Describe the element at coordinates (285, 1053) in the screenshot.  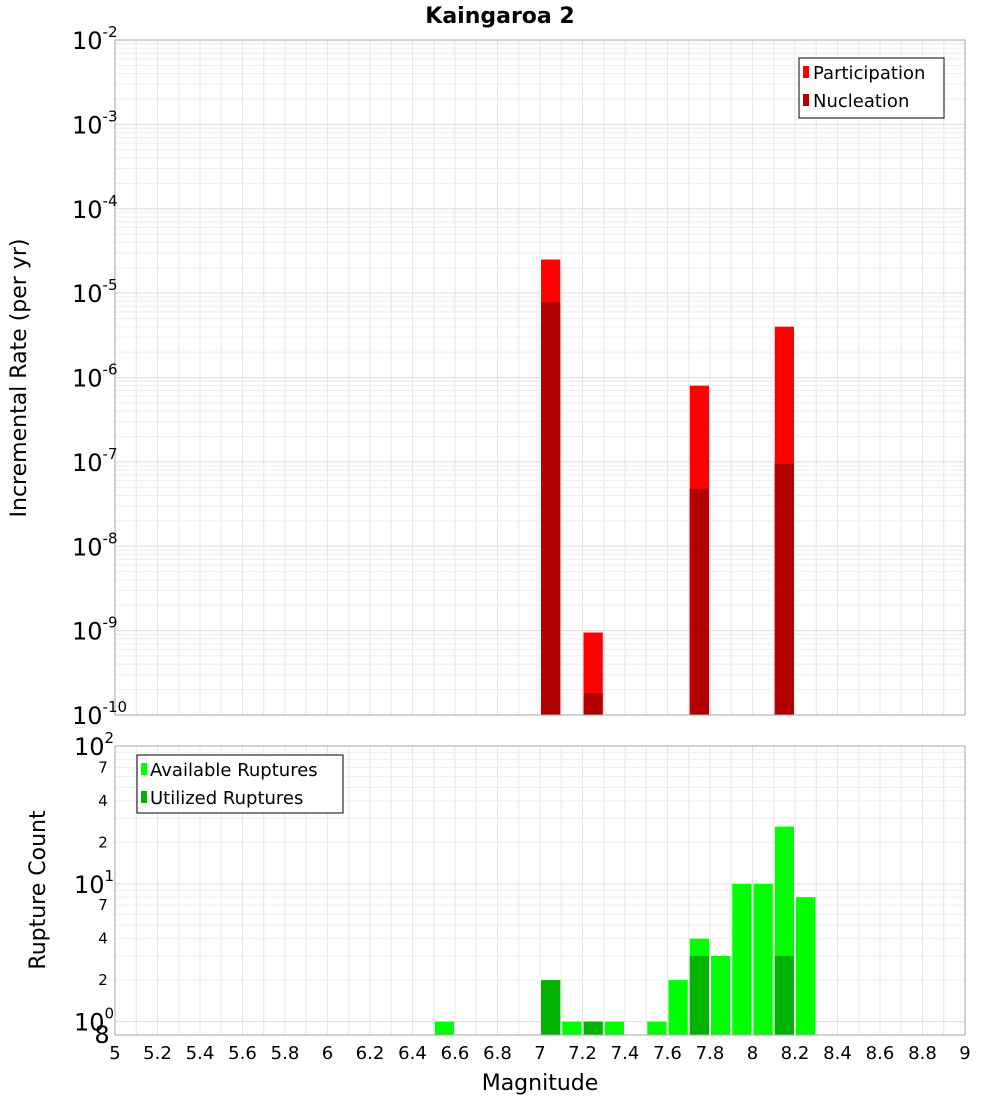
I see `x-tick-label: 5.8` at that location.